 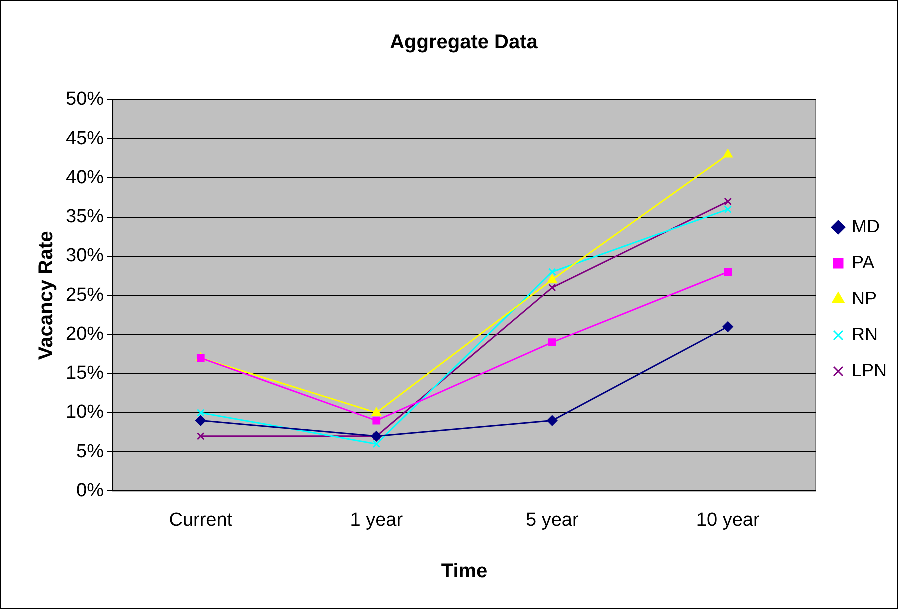 I want to click on legend-label: RN, so click(x=865, y=334).